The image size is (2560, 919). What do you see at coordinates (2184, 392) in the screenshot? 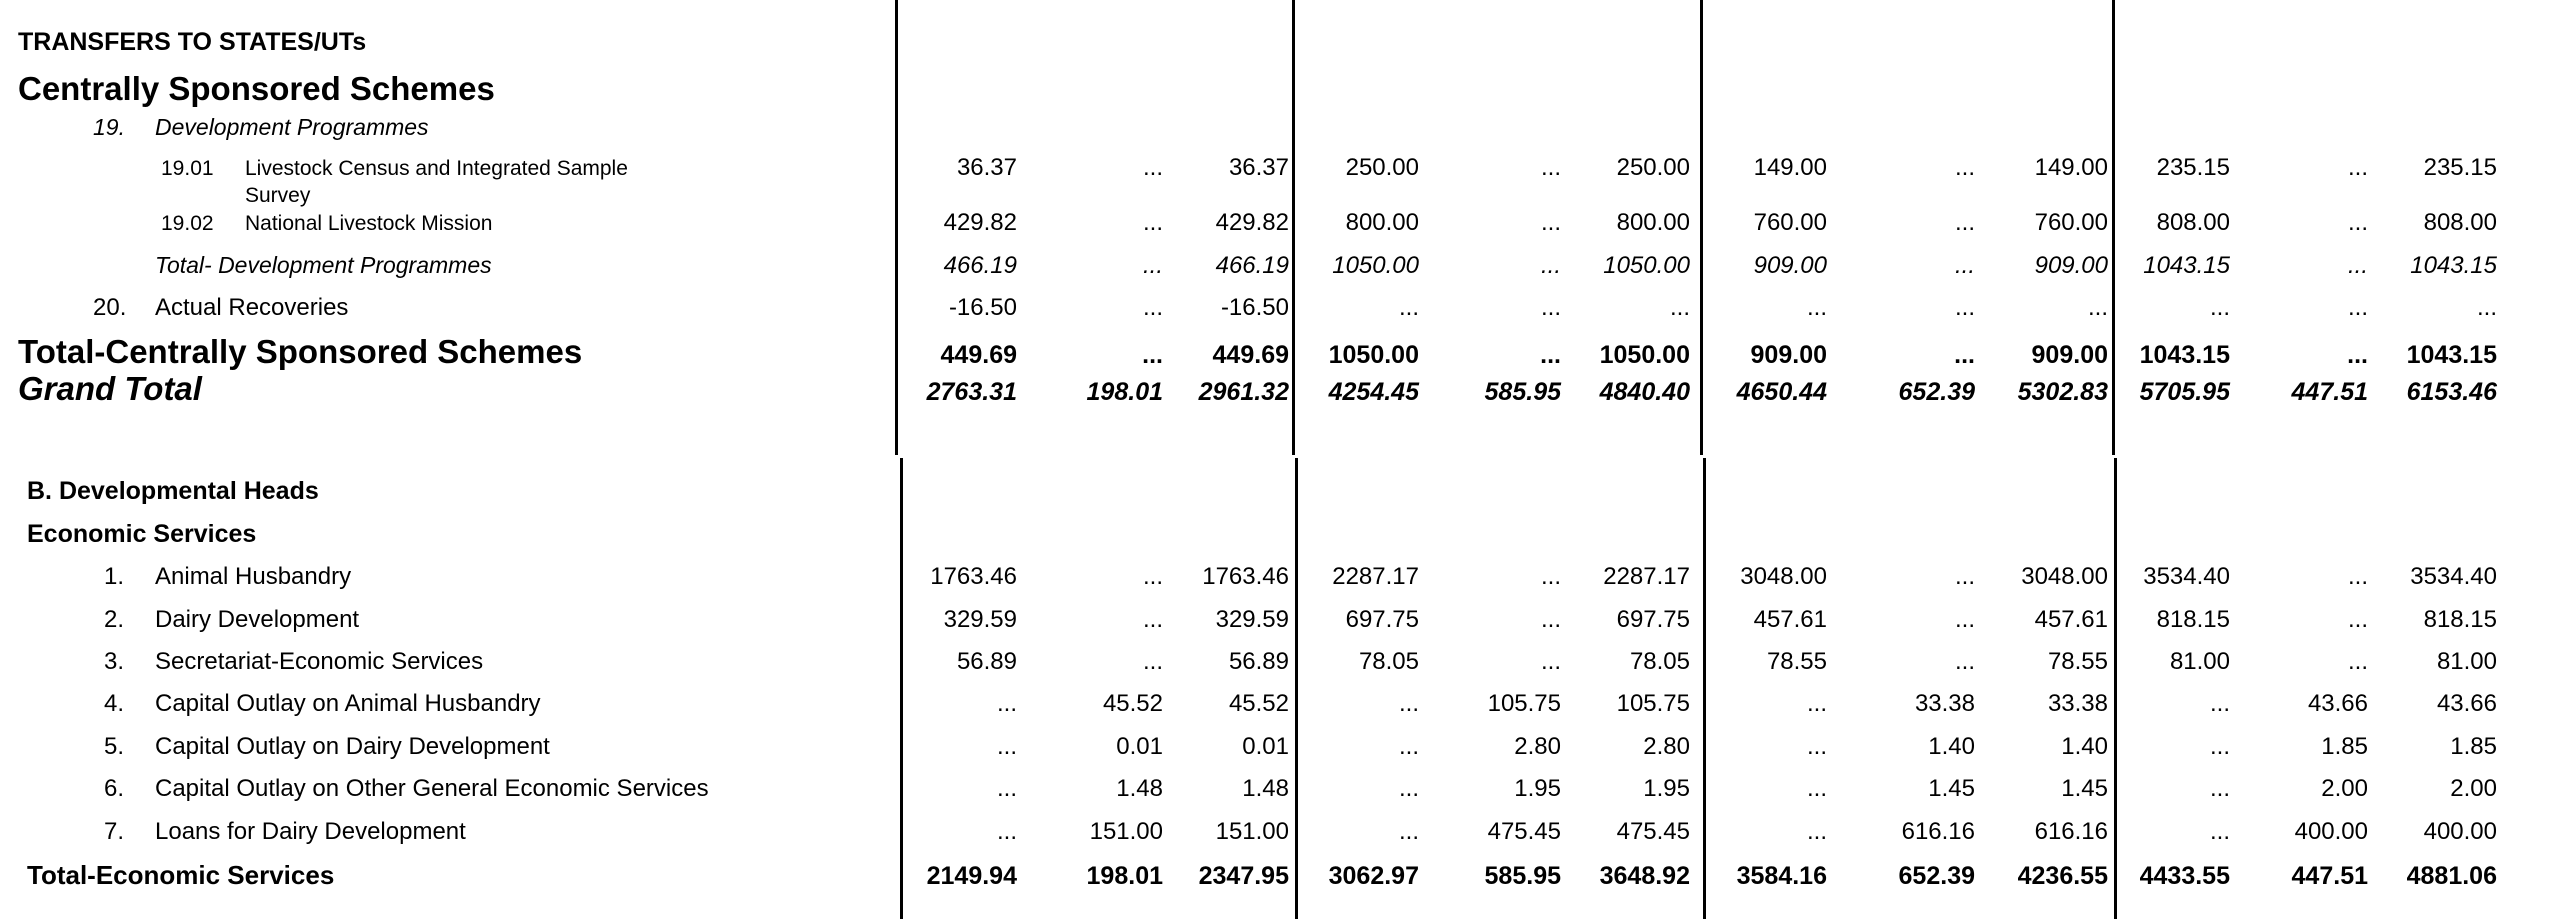
I see `value-cell: 5705.95` at bounding box center [2184, 392].